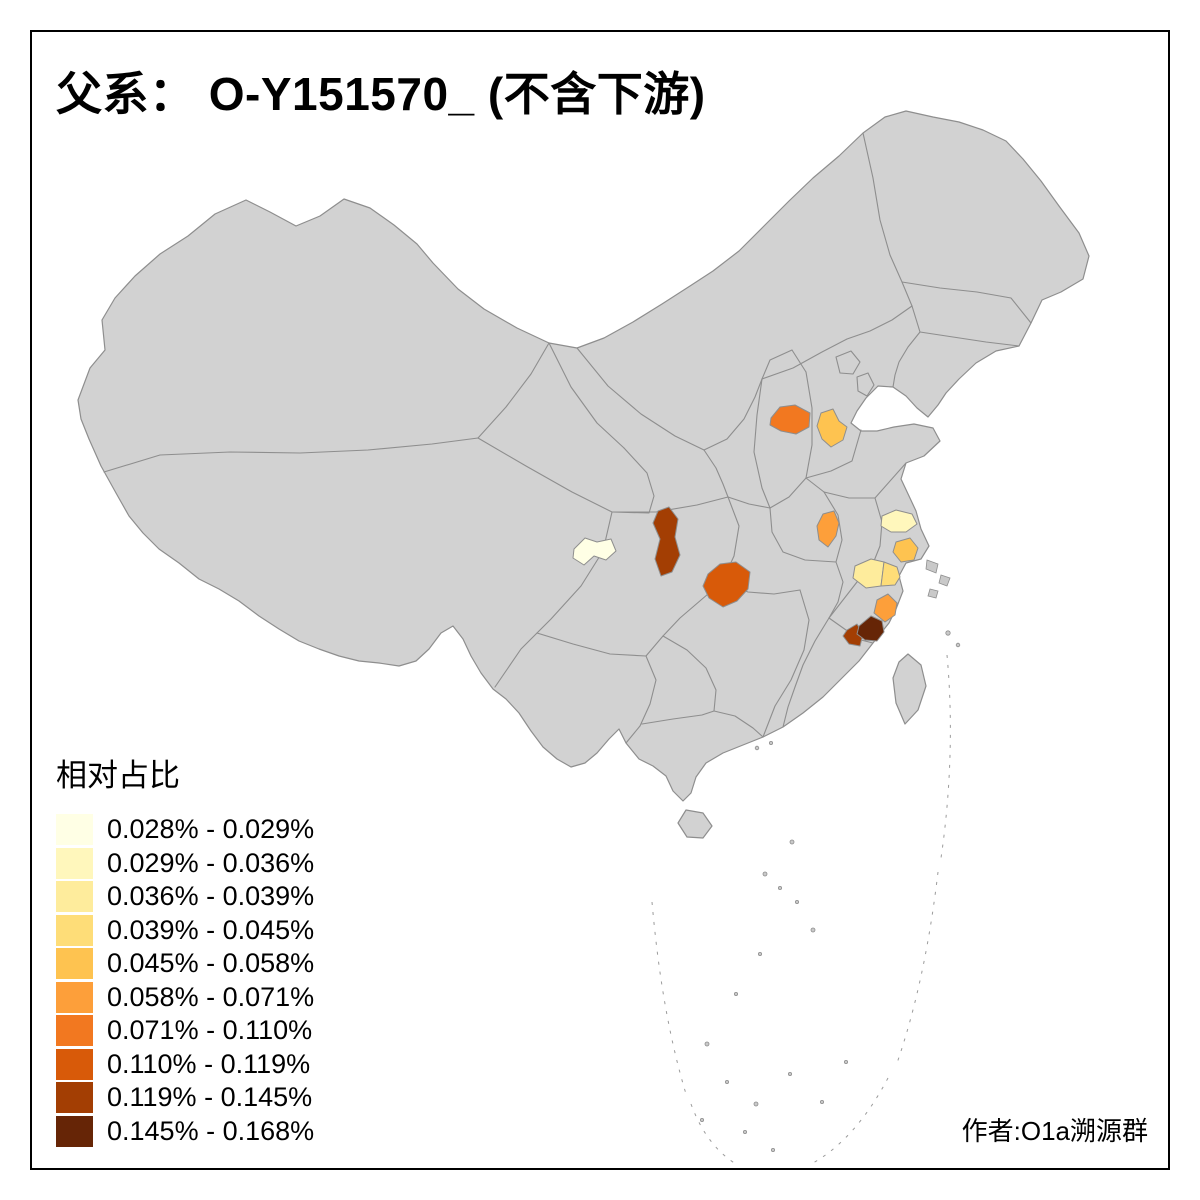  I want to click on taiwan-island-shape, so click(909, 689).